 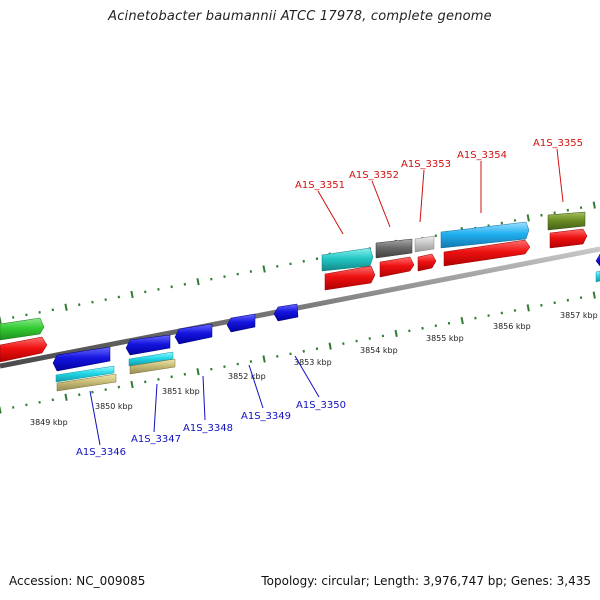 I want to click on gene-label: A1S_3348, so click(x=208, y=428).